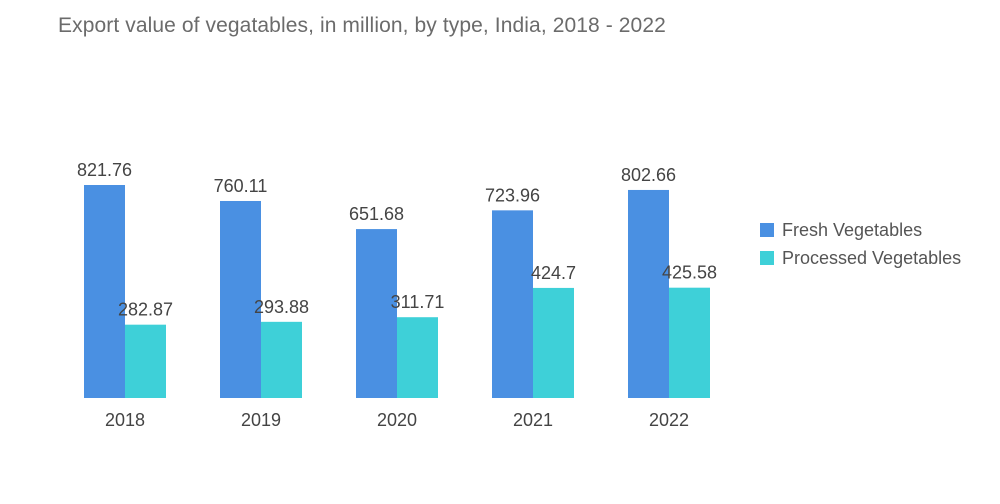 The width and height of the screenshot is (1000, 504). What do you see at coordinates (553, 342) in the screenshot?
I see `bar-processed-2021` at bounding box center [553, 342].